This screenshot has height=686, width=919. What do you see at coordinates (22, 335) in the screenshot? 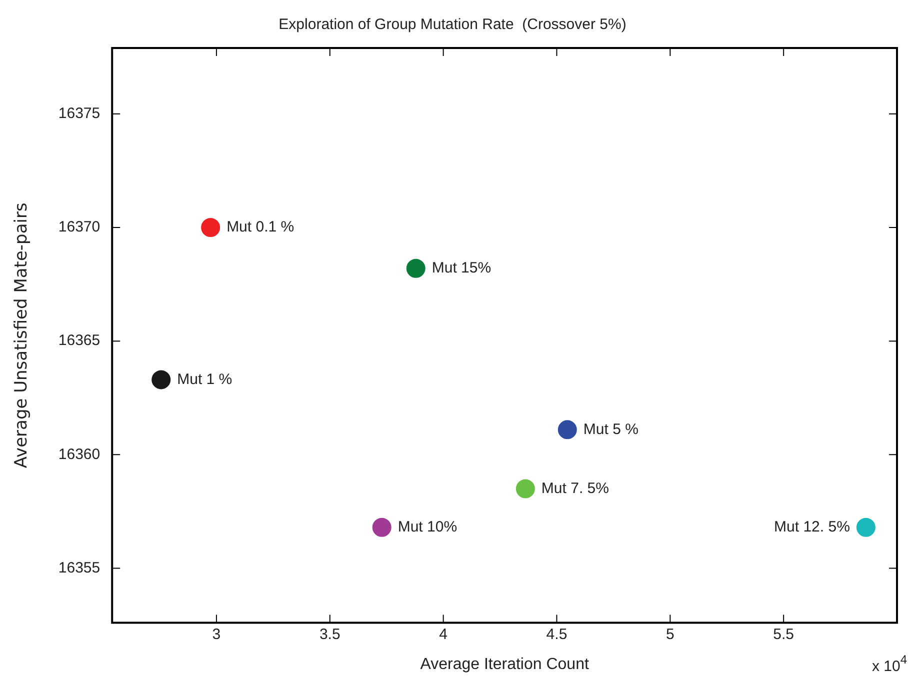
I see `y-axis-title: Average Unsatisfied Mate-pairs` at bounding box center [22, 335].